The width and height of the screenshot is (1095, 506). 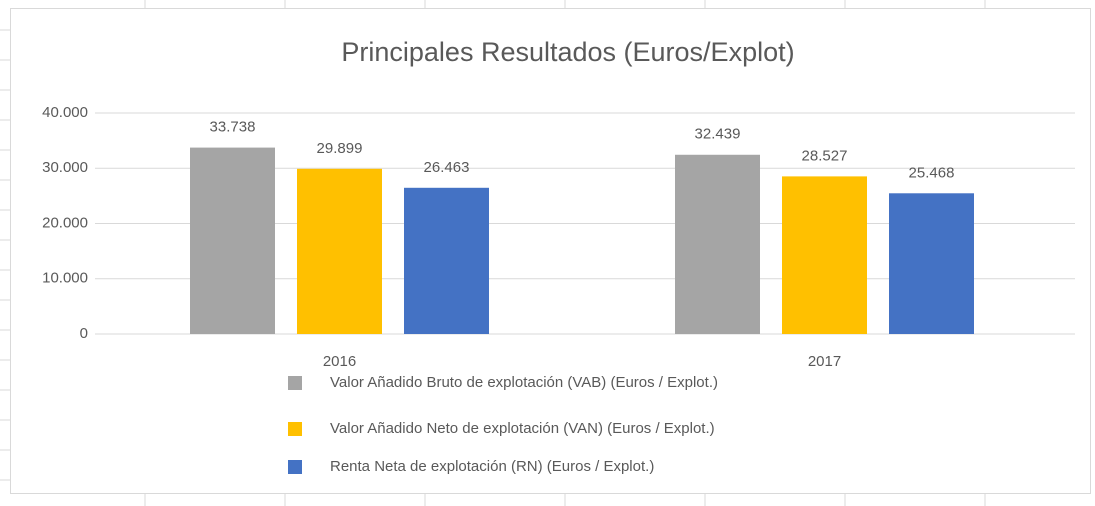 What do you see at coordinates (718, 134) in the screenshot?
I see `value-label: 32.439` at bounding box center [718, 134].